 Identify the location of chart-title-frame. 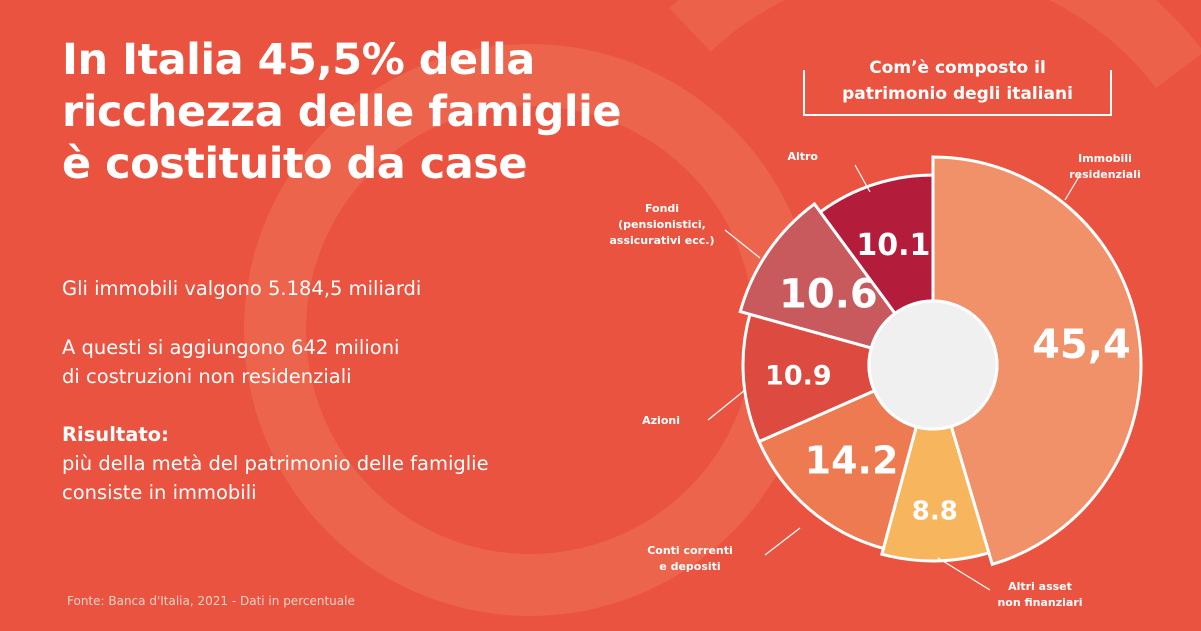
(957, 93).